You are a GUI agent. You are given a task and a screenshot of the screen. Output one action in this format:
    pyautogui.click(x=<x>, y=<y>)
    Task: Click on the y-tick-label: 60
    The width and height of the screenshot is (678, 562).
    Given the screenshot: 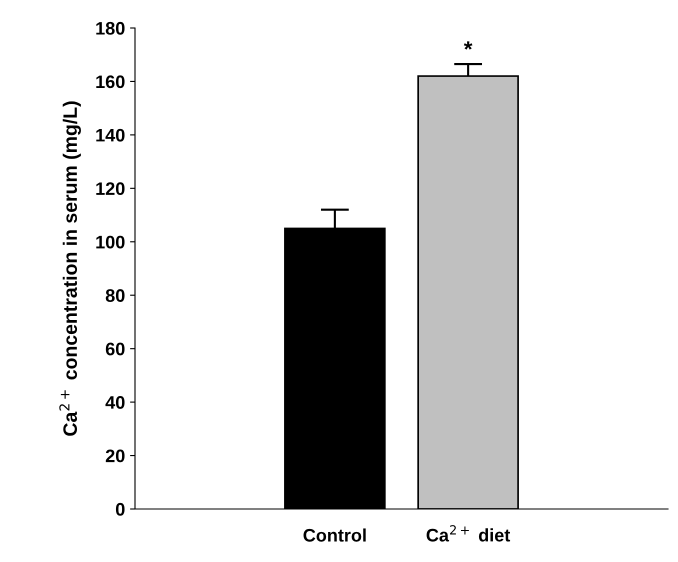 What is the action you would take?
    pyautogui.click(x=115, y=349)
    